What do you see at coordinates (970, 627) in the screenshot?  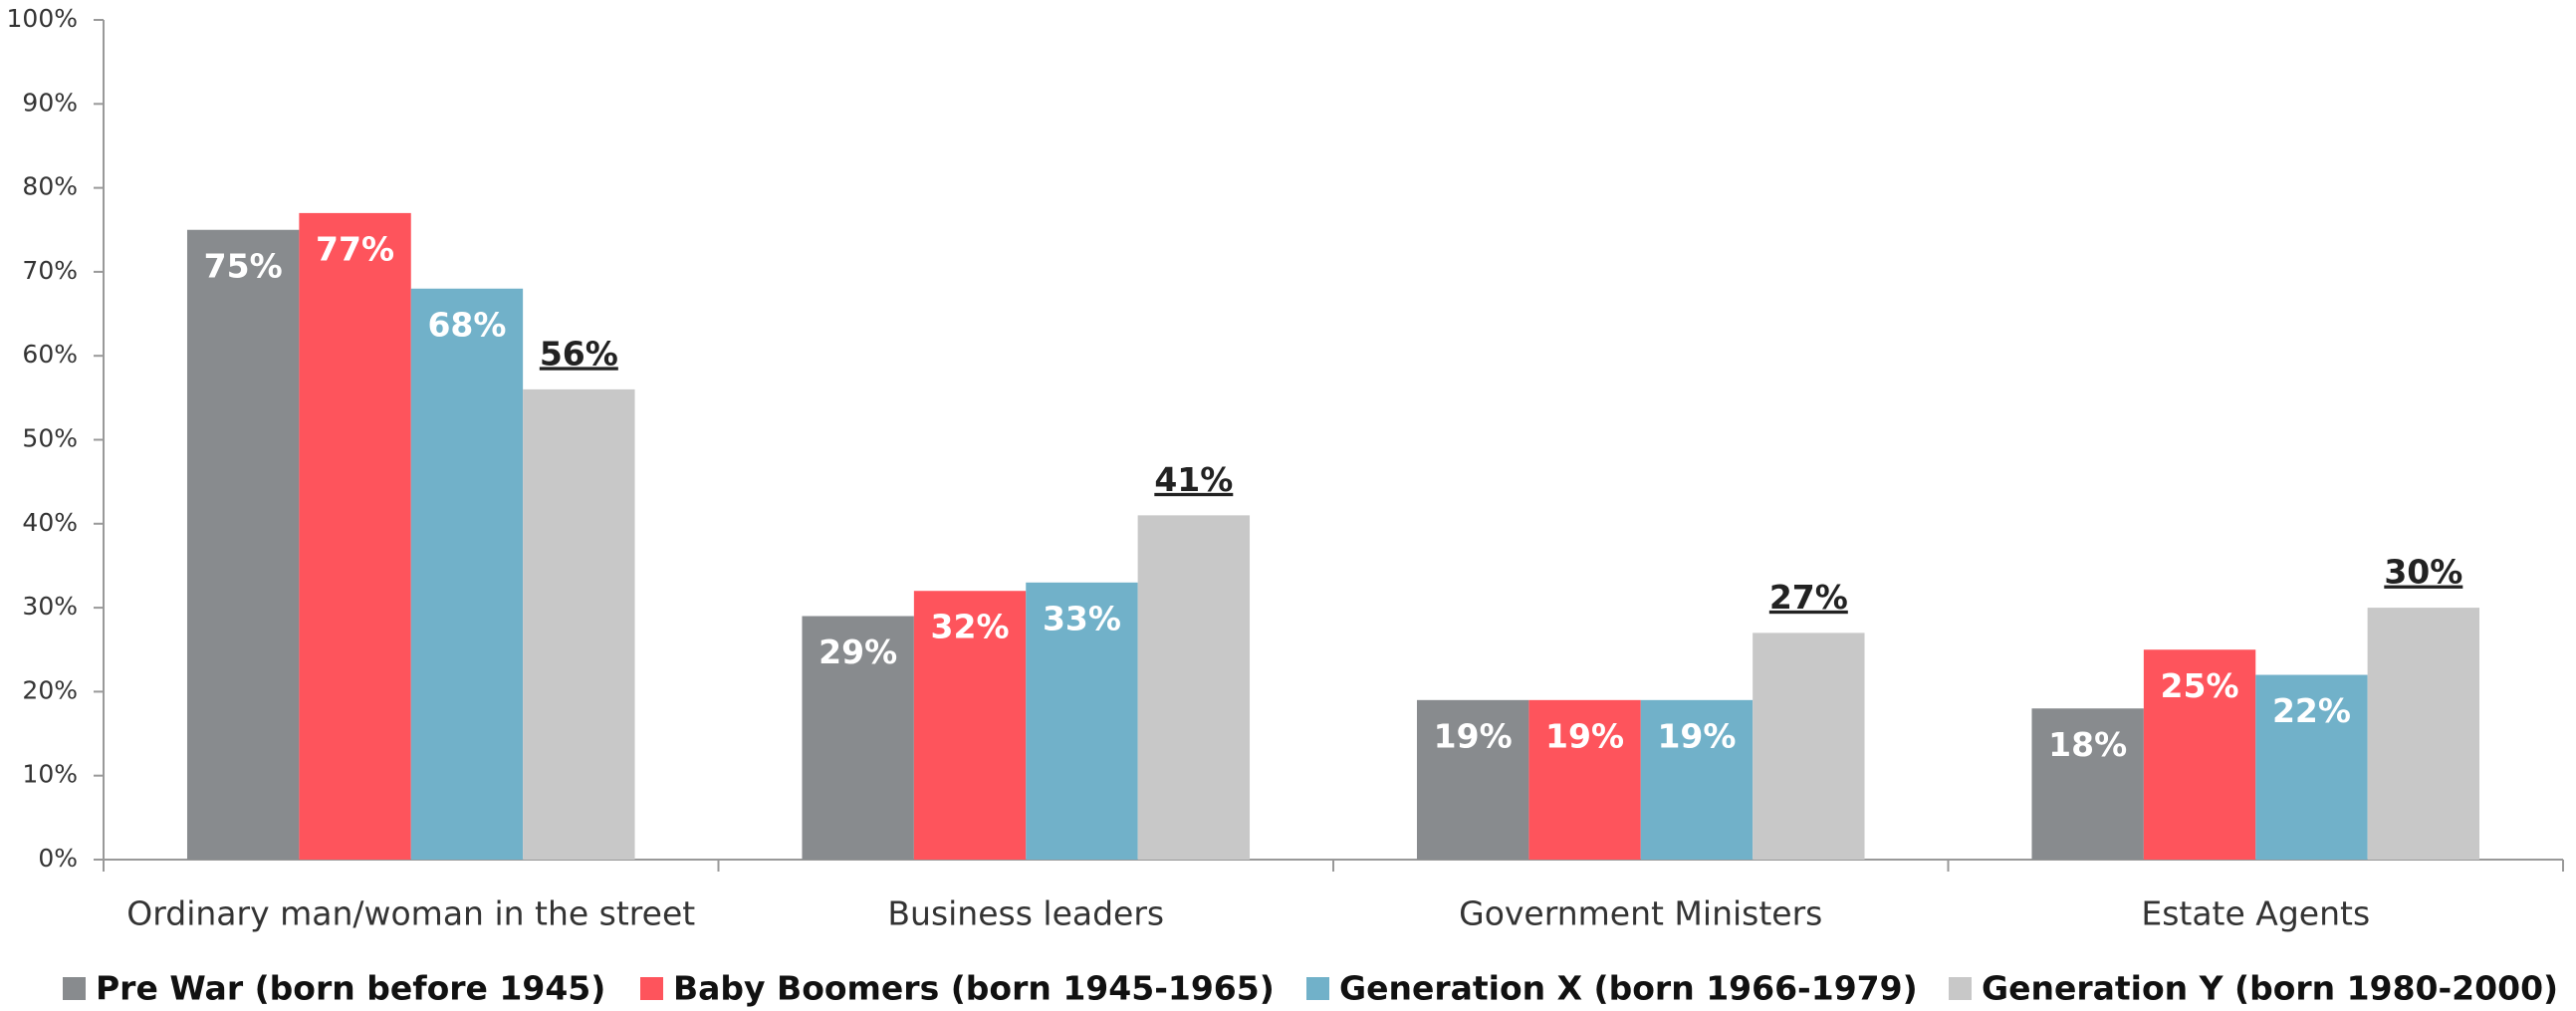 I see `data-label: 32%` at bounding box center [970, 627].